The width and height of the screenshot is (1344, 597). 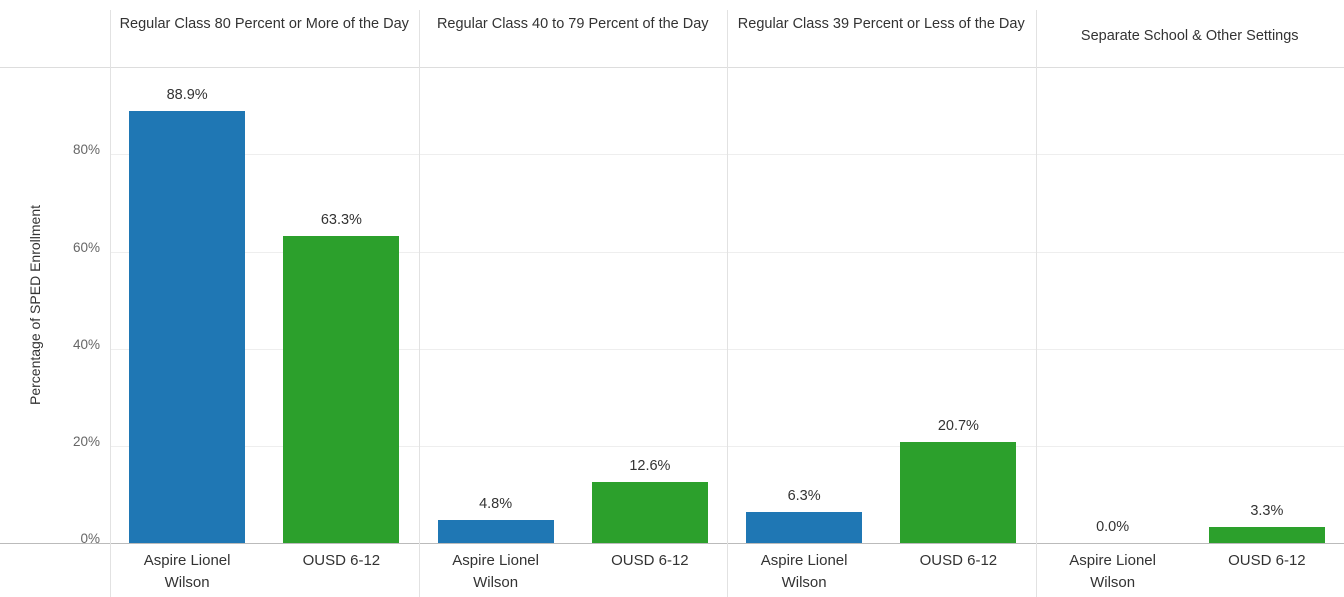 What do you see at coordinates (1113, 527) in the screenshot?
I see `value-label: 0.0%` at bounding box center [1113, 527].